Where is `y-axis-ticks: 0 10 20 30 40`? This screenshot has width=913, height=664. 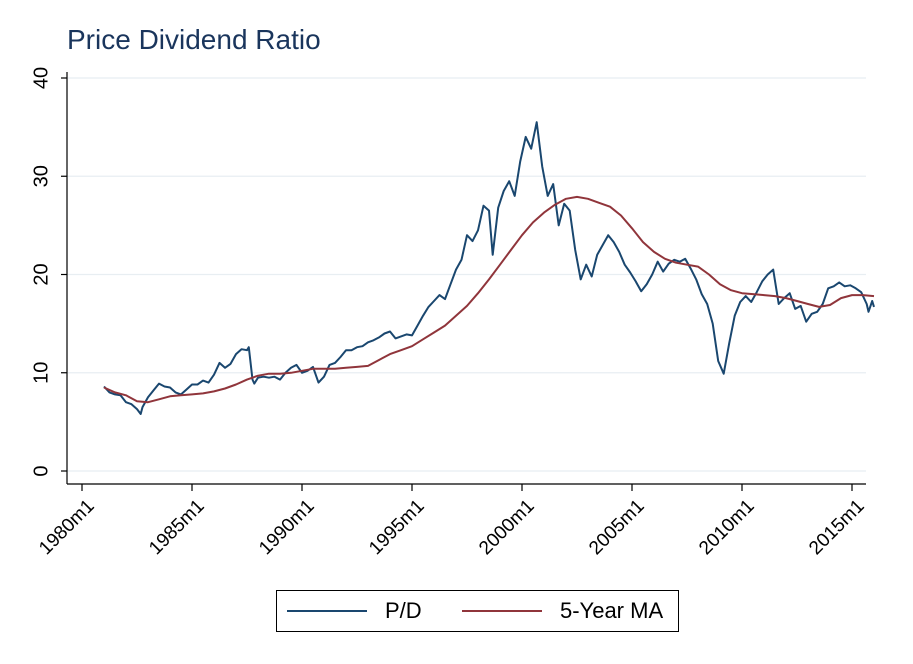
y-axis-ticks: 0 10 20 30 40 is located at coordinates (48, 272).